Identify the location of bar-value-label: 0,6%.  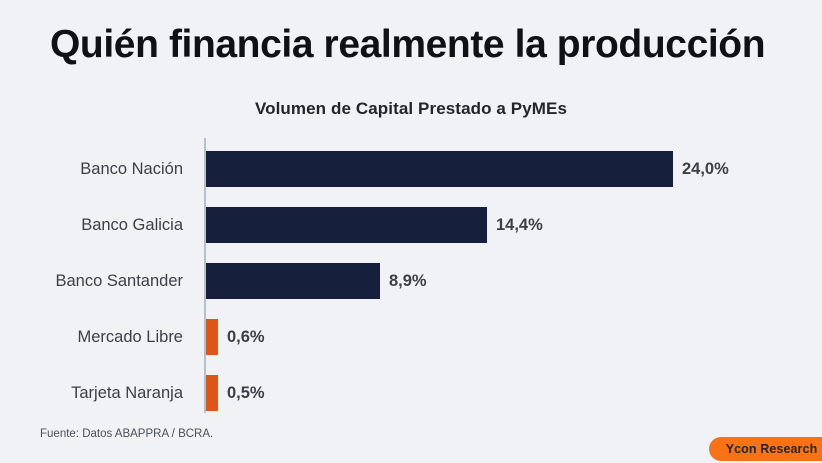
(246, 337).